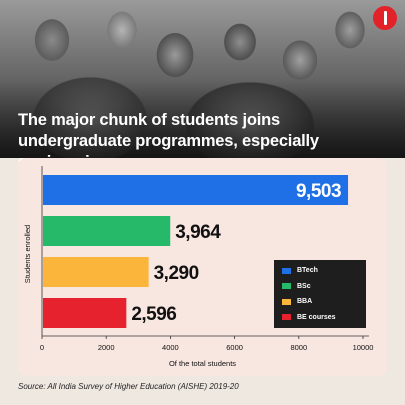 This screenshot has height=405, width=405. What do you see at coordinates (307, 271) in the screenshot?
I see `legend-label: BTech` at bounding box center [307, 271].